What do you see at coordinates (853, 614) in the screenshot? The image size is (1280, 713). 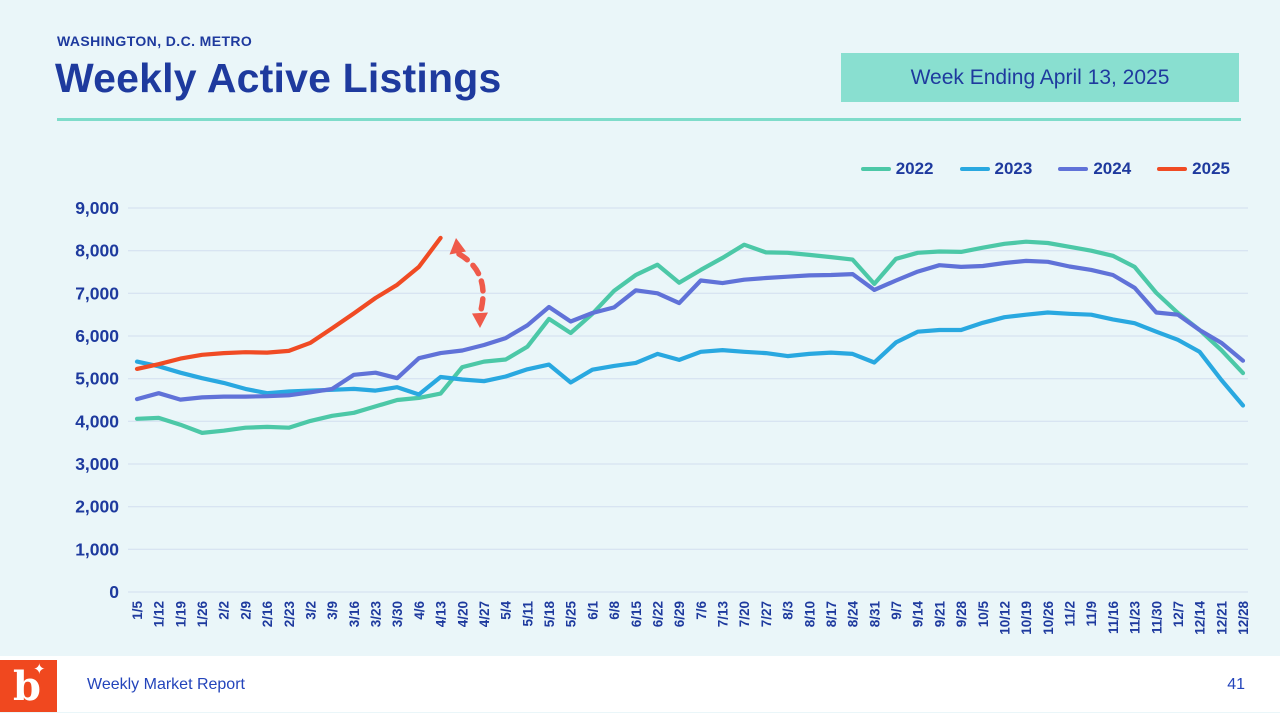 I see `x-axis-tick-label: 8/24` at bounding box center [853, 614].